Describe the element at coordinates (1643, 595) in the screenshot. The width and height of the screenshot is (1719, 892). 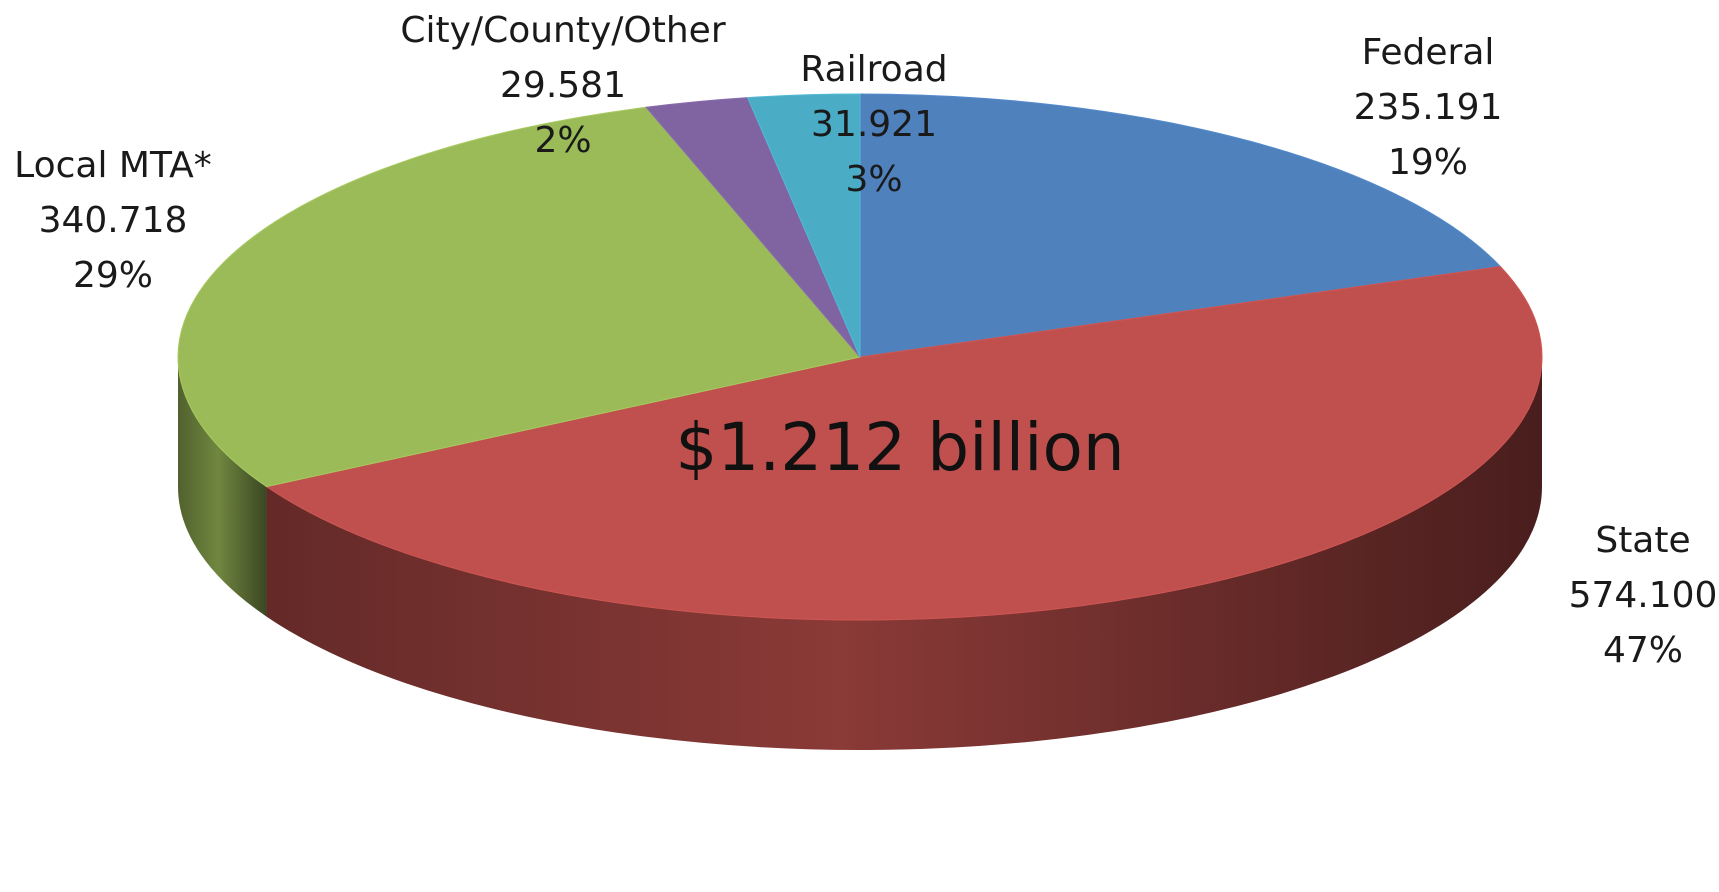
I see `data-label: State 574.100 47%` at that location.